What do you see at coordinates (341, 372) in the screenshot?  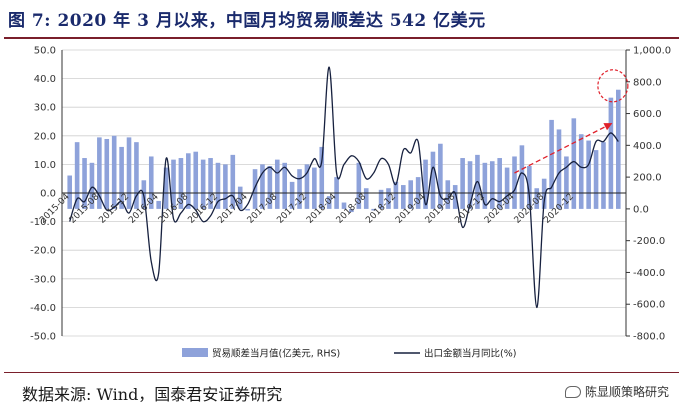 I see `source-rule` at bounding box center [341, 372].